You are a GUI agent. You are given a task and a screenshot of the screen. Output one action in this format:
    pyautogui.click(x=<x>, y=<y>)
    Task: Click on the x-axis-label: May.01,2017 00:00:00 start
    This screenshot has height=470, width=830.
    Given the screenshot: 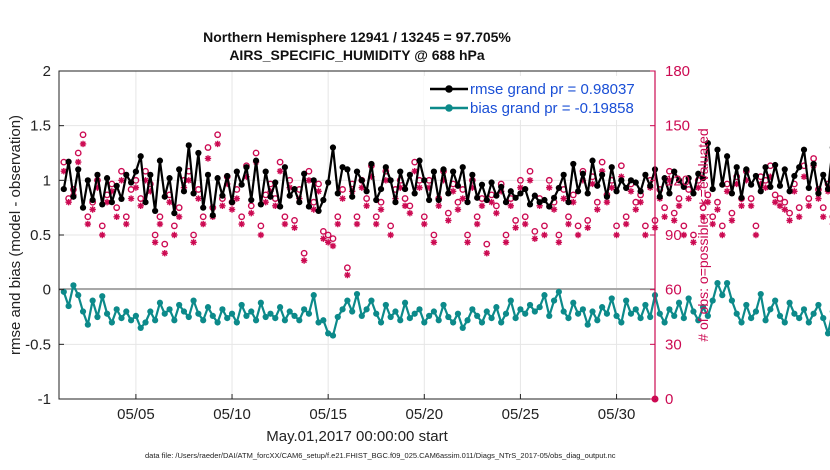 What is the action you would take?
    pyautogui.click(x=357, y=436)
    